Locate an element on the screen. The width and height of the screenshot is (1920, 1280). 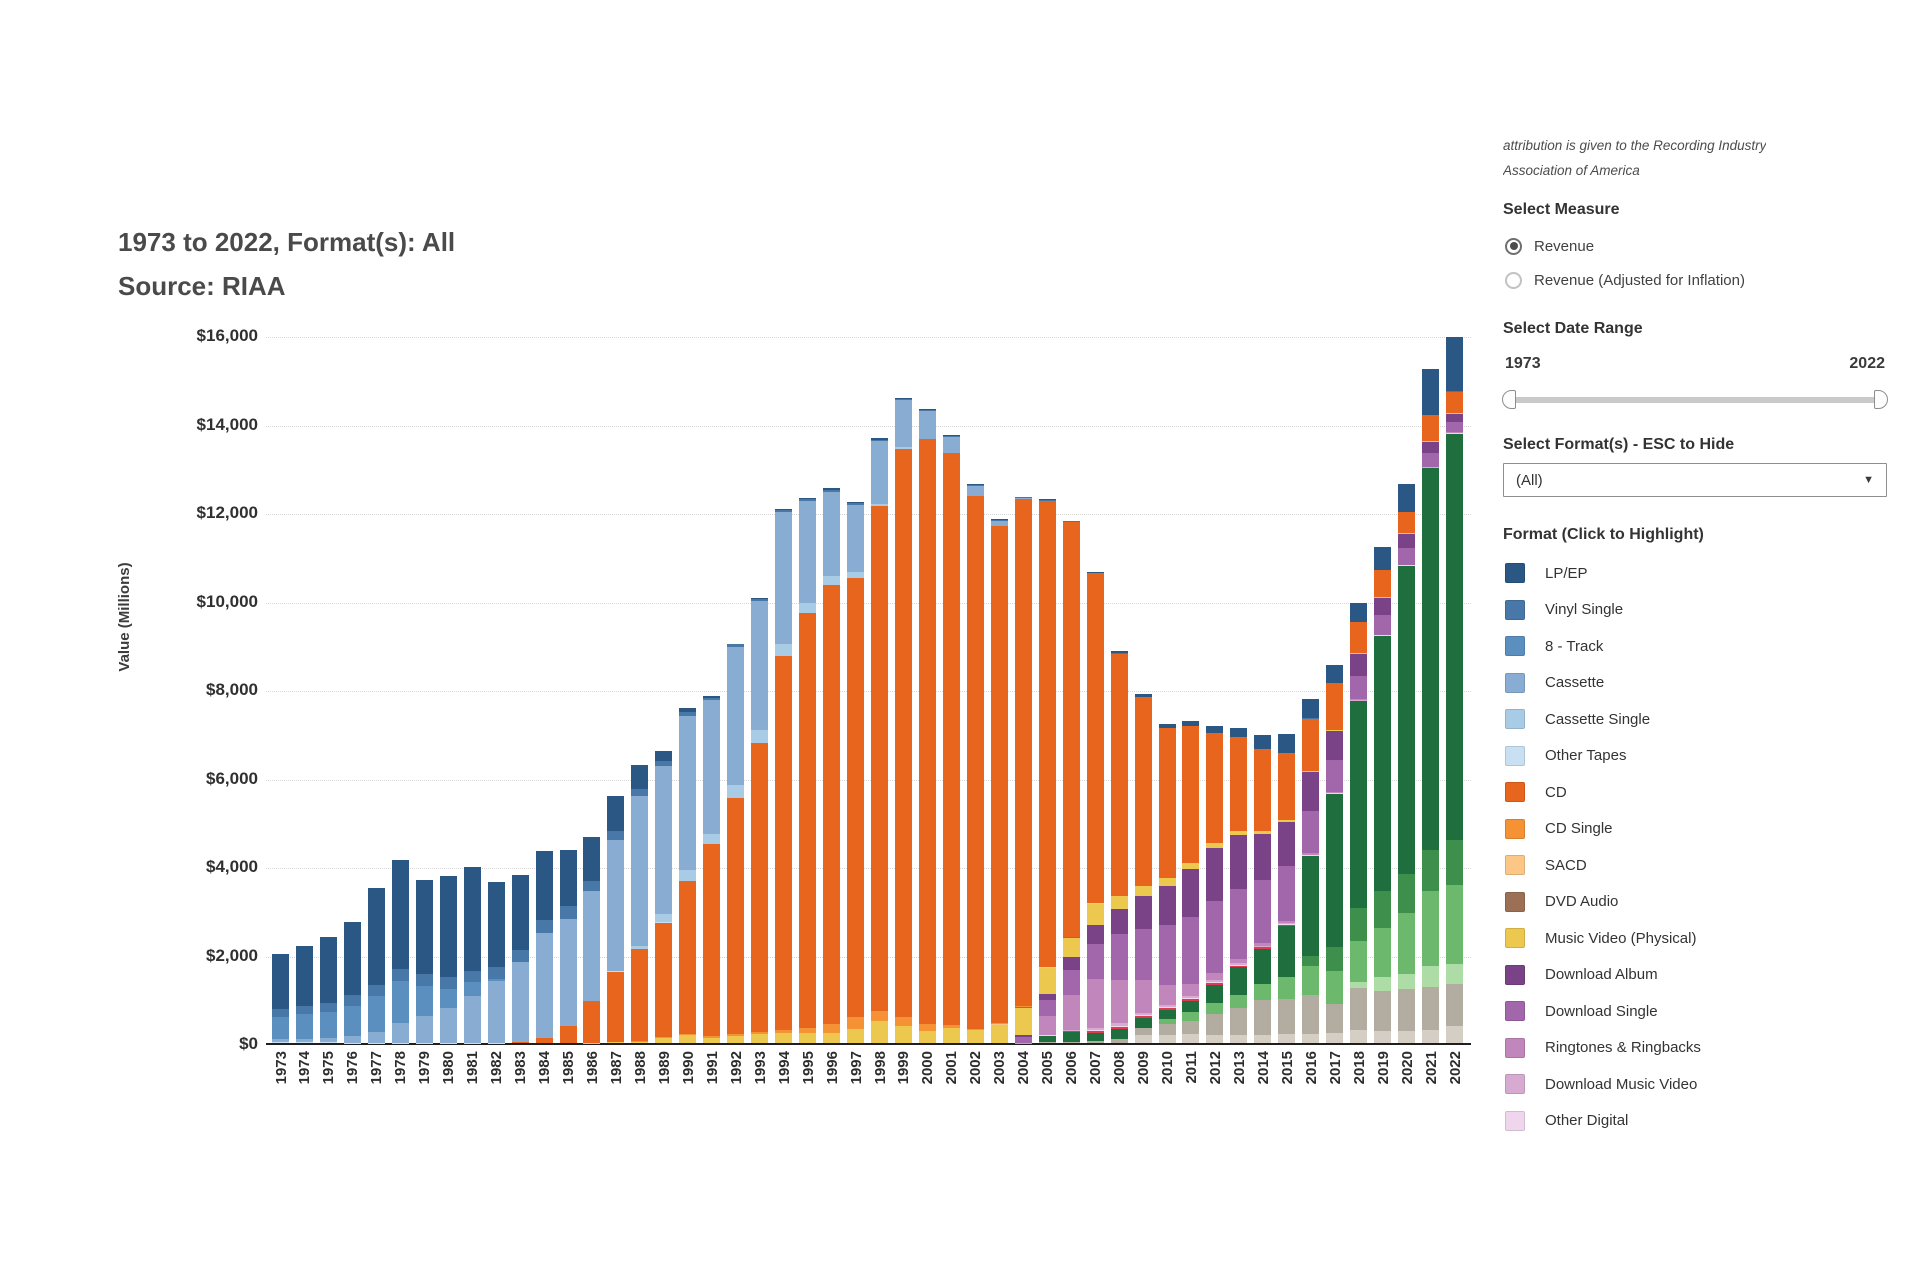
legend-item-vinyl-single: Vinyl Single is located at coordinates (1564, 610).